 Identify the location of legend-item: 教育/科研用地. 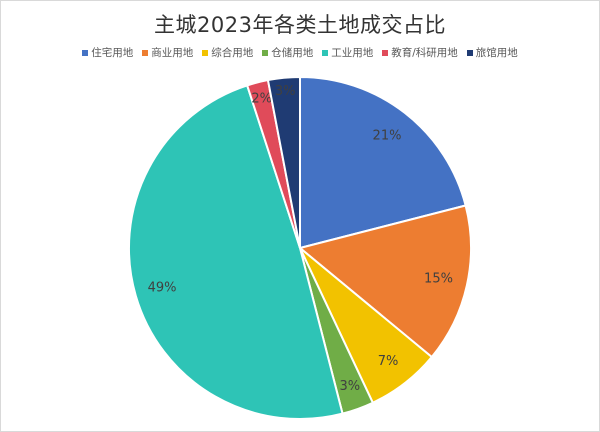
(420, 52).